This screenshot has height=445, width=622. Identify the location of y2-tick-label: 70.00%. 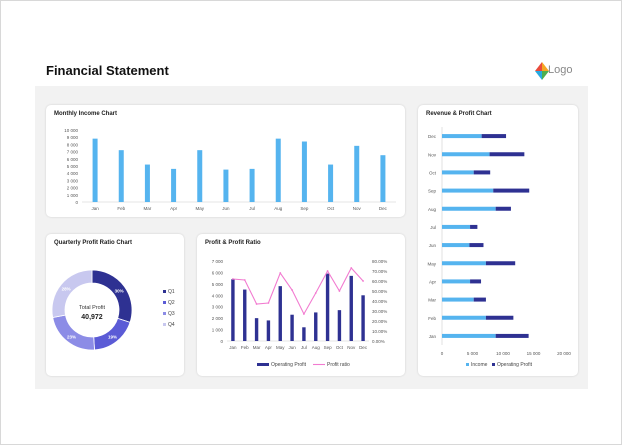
(379, 271).